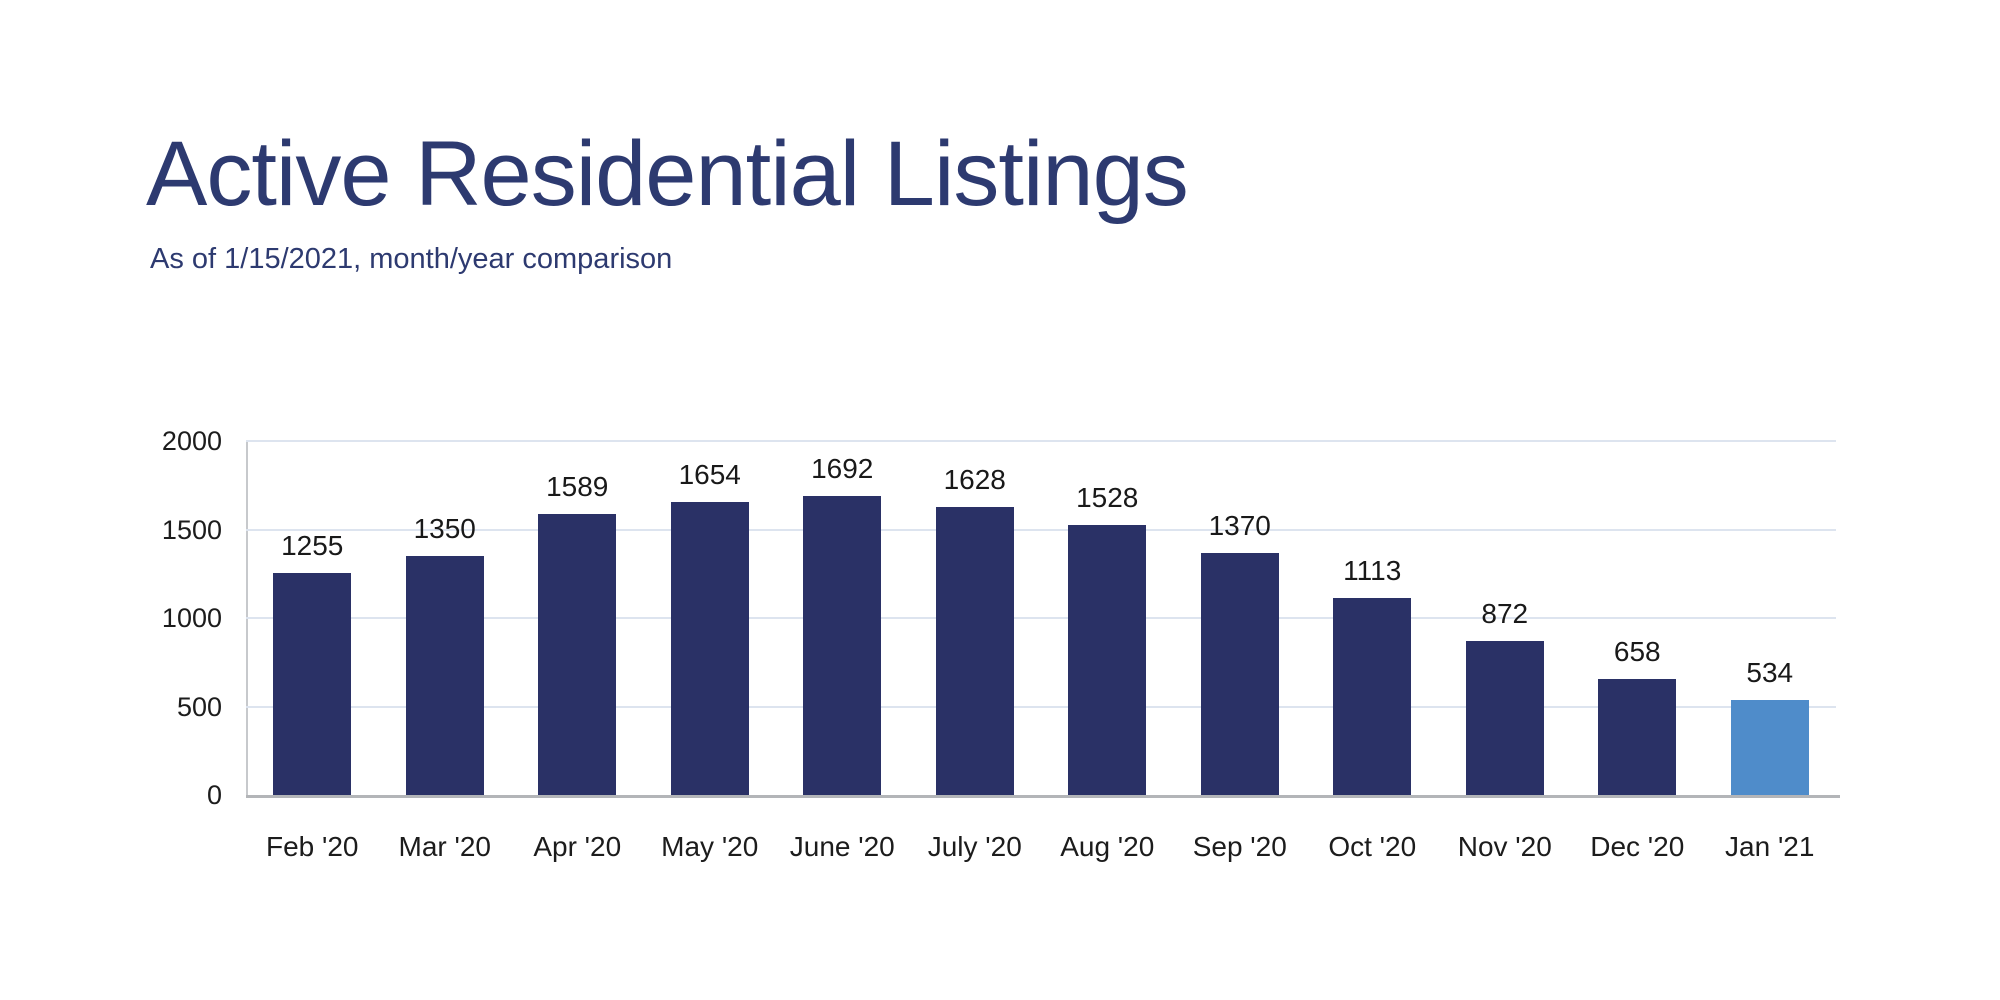  What do you see at coordinates (411, 259) in the screenshot?
I see `page-subtitle: As of 1/15/2021, month/year comparison` at bounding box center [411, 259].